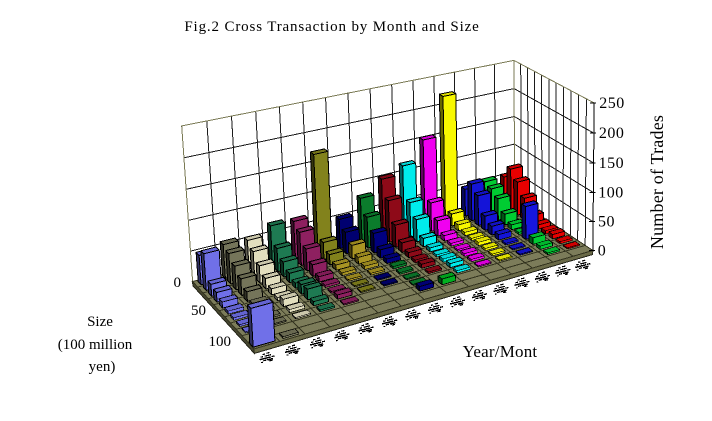 This screenshot has height=421, width=712. What do you see at coordinates (102, 367) in the screenshot?
I see `svg-text: yen)` at bounding box center [102, 367].